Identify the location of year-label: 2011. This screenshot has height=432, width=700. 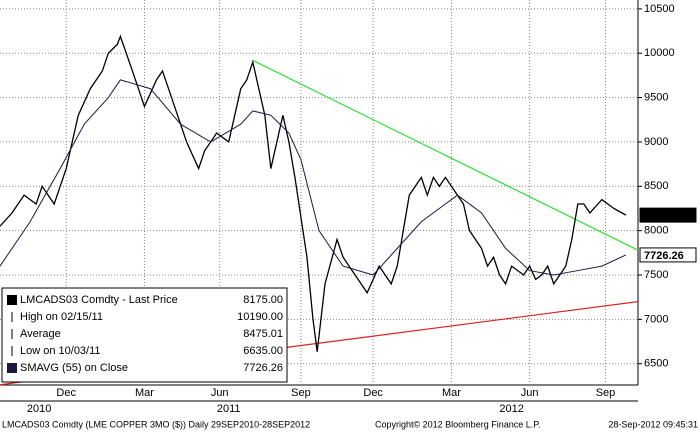
(229, 409).